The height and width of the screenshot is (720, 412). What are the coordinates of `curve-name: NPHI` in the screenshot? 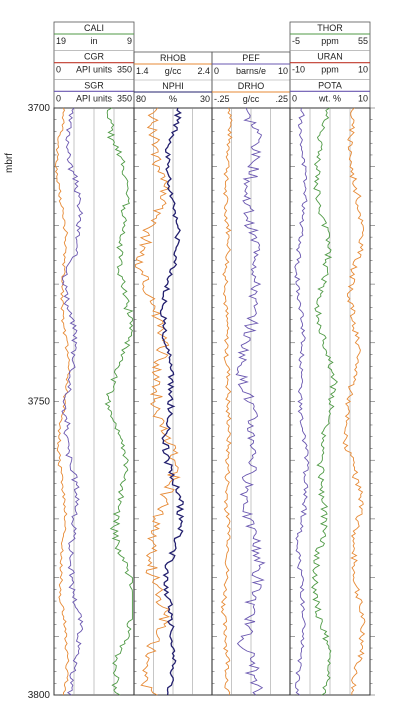 It's located at (173, 86).